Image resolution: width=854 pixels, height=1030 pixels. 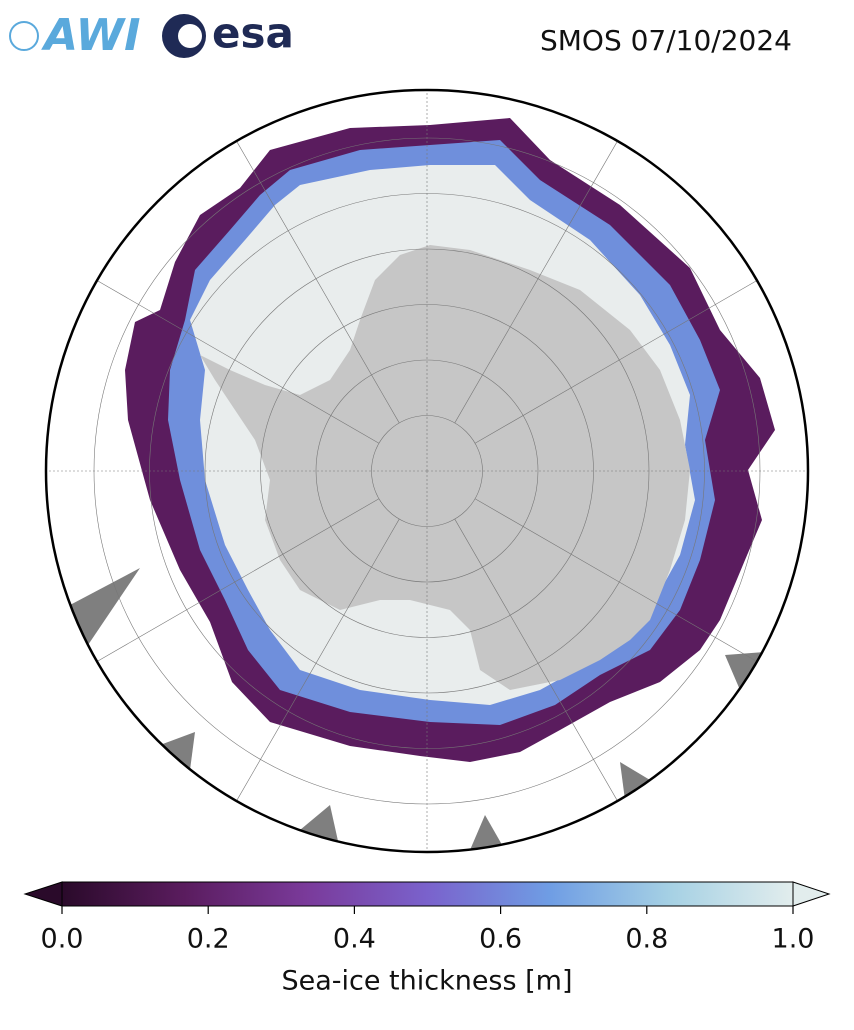 I want to click on colorbar-tick-label: 0.0, so click(x=62, y=939).